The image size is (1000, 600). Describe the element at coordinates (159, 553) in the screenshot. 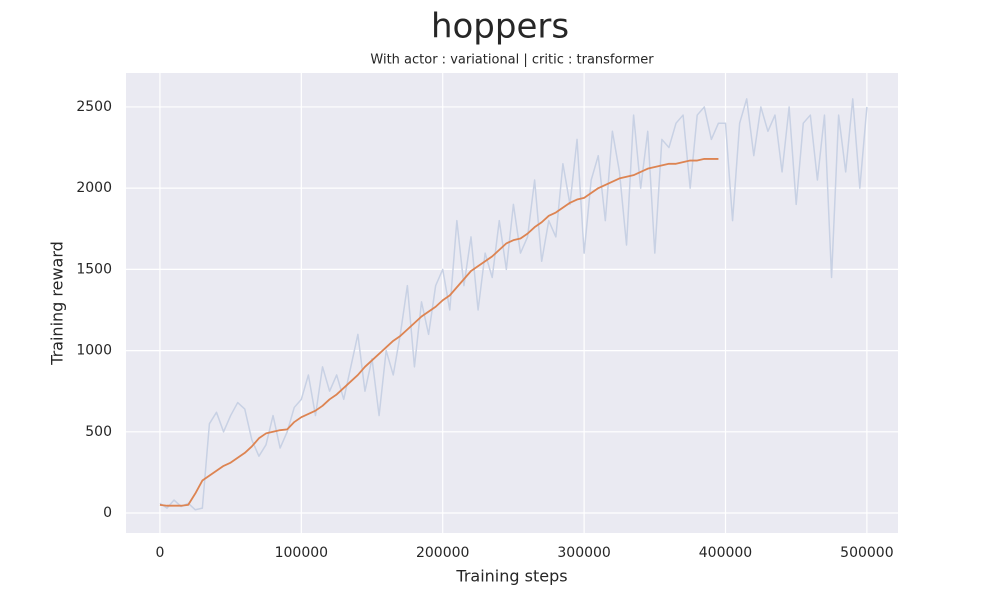

I see `x-tick-label: 0` at that location.